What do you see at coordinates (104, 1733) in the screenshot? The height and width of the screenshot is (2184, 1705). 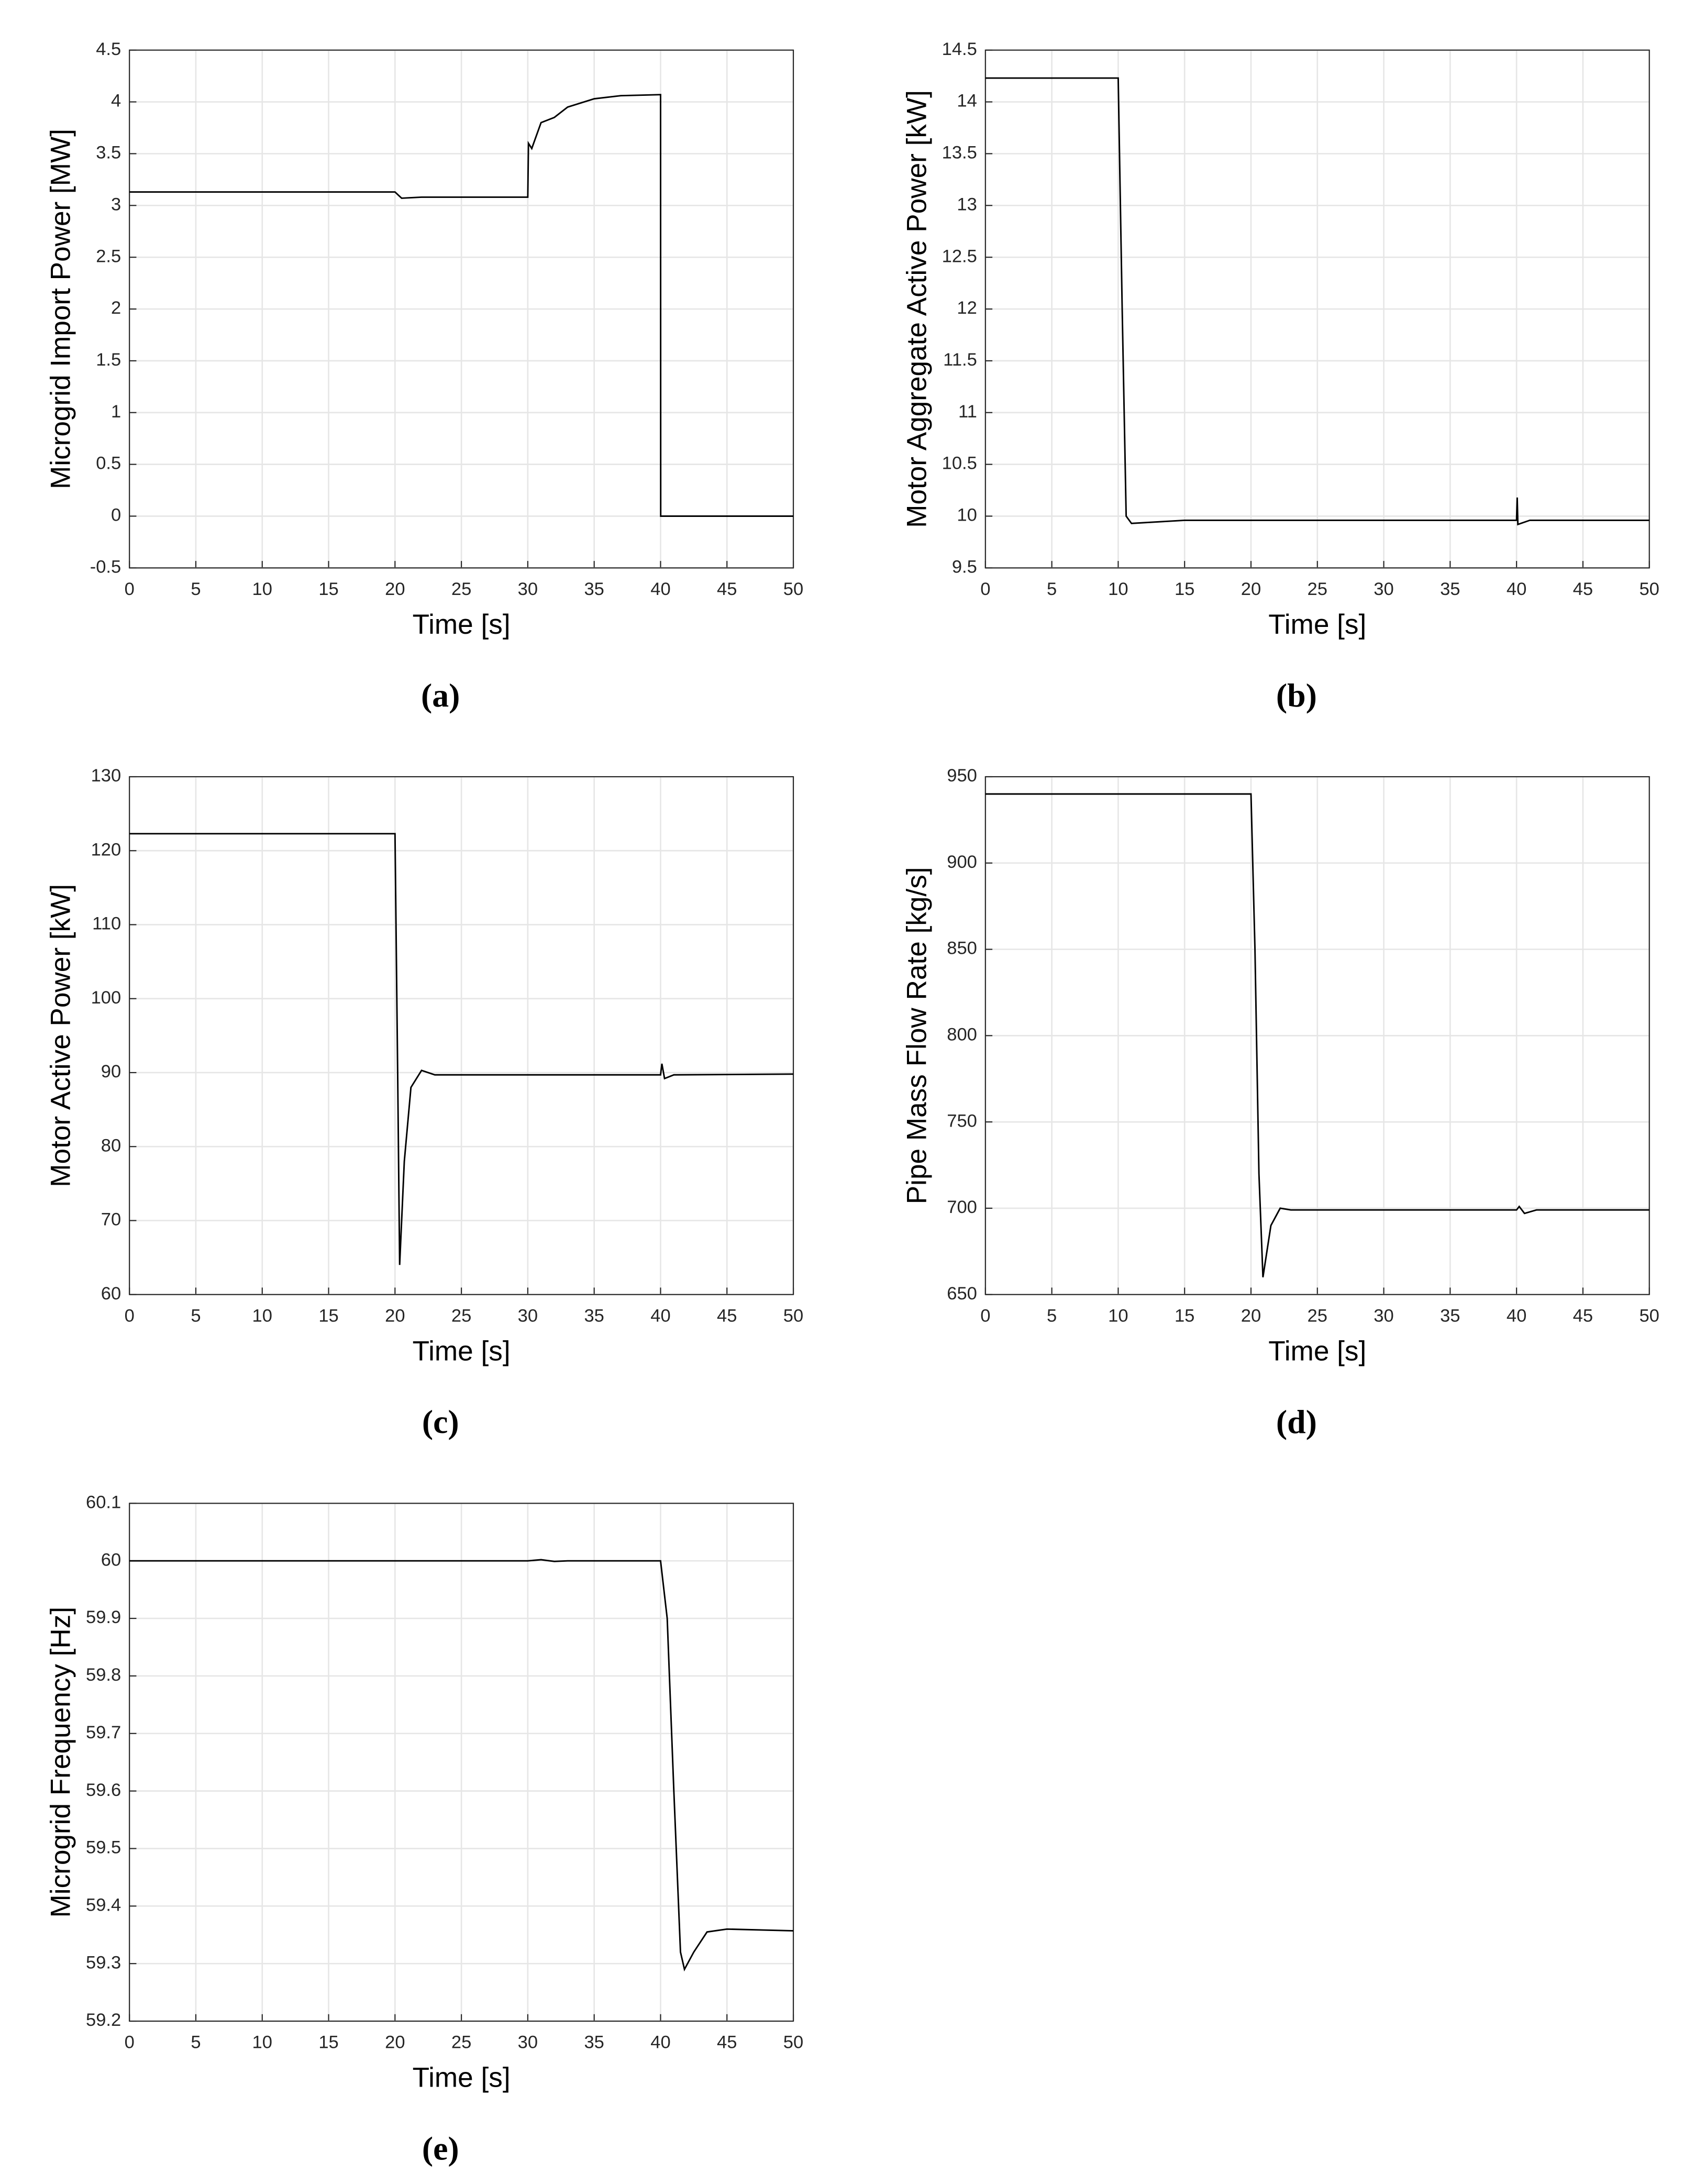 I see `y-tick-label: 59.7` at bounding box center [104, 1733].